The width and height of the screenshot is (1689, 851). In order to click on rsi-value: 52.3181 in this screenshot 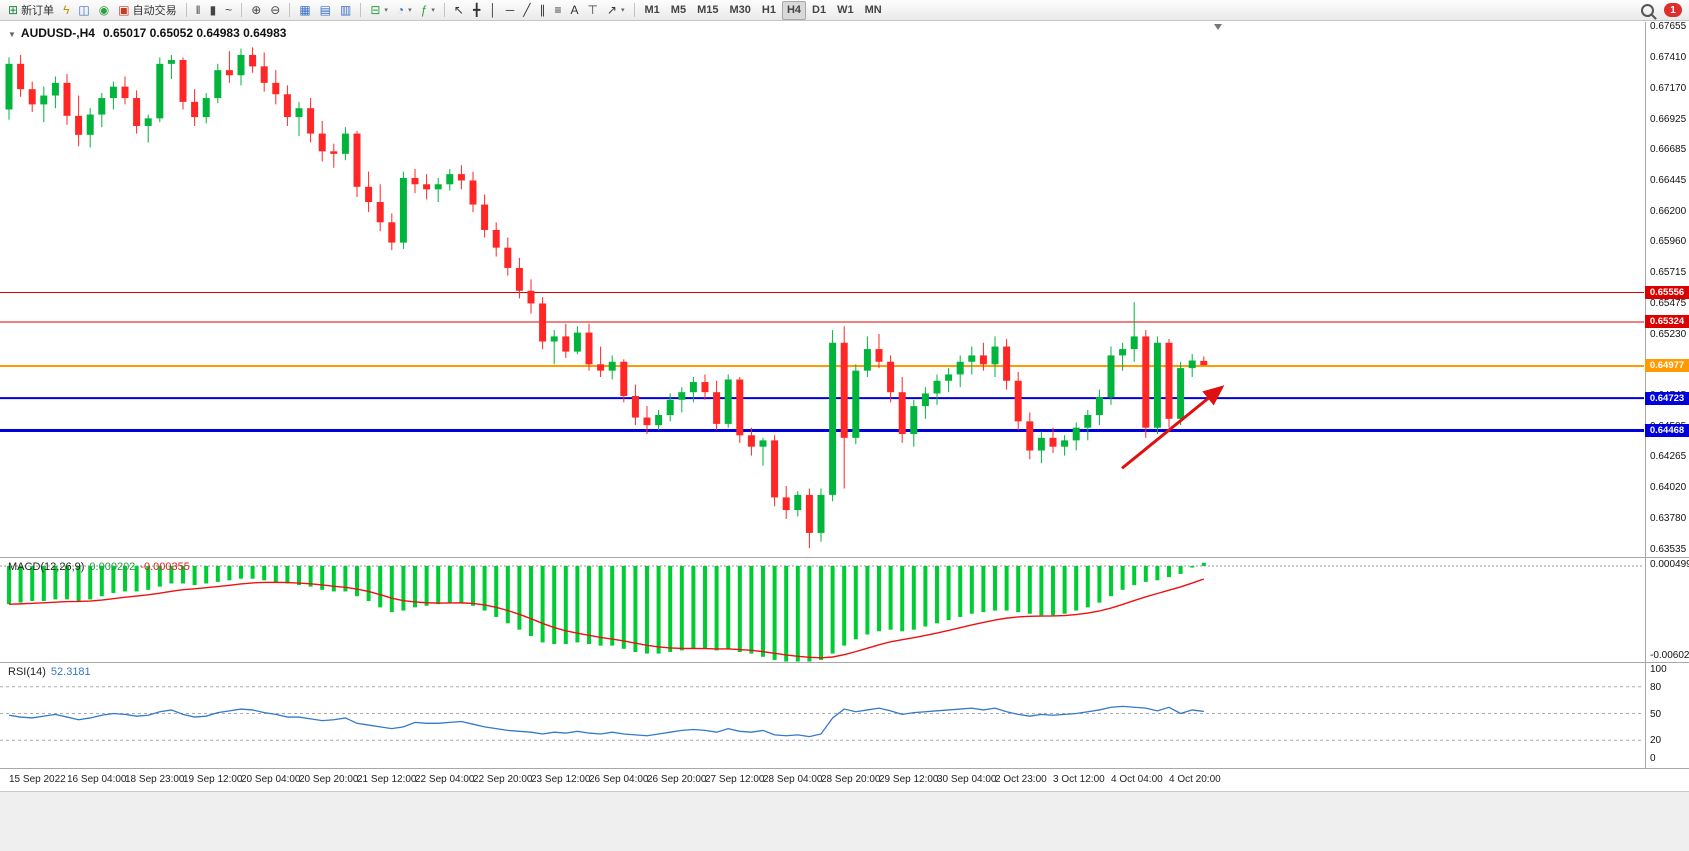, I will do `click(70, 672)`.